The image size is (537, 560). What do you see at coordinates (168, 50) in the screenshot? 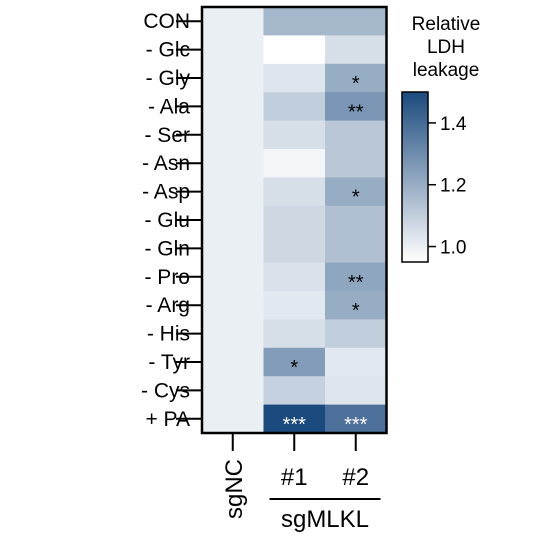
I see `row-label: - Glc` at bounding box center [168, 50].